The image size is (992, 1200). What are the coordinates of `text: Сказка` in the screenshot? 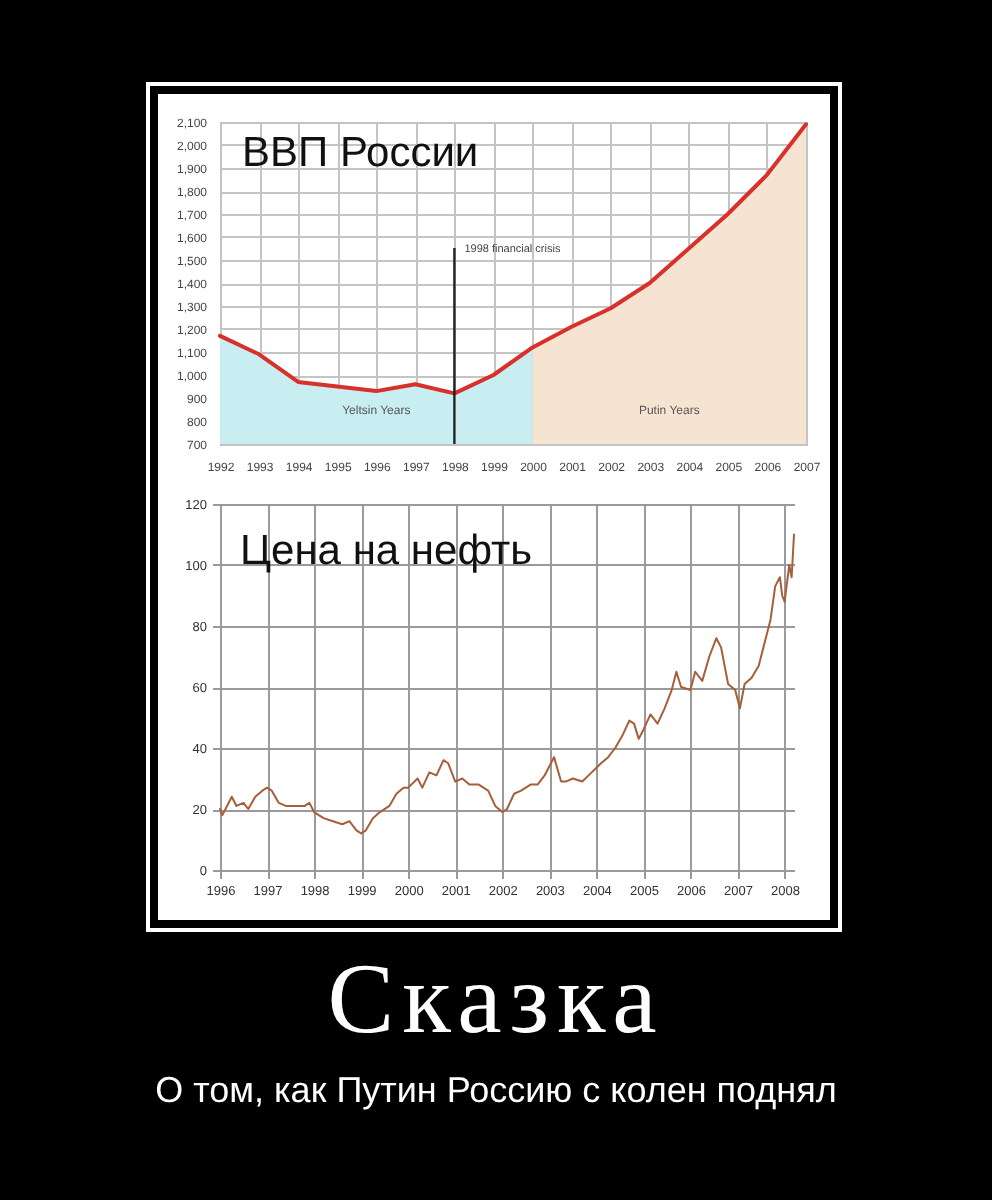 It's located at (496, 998).